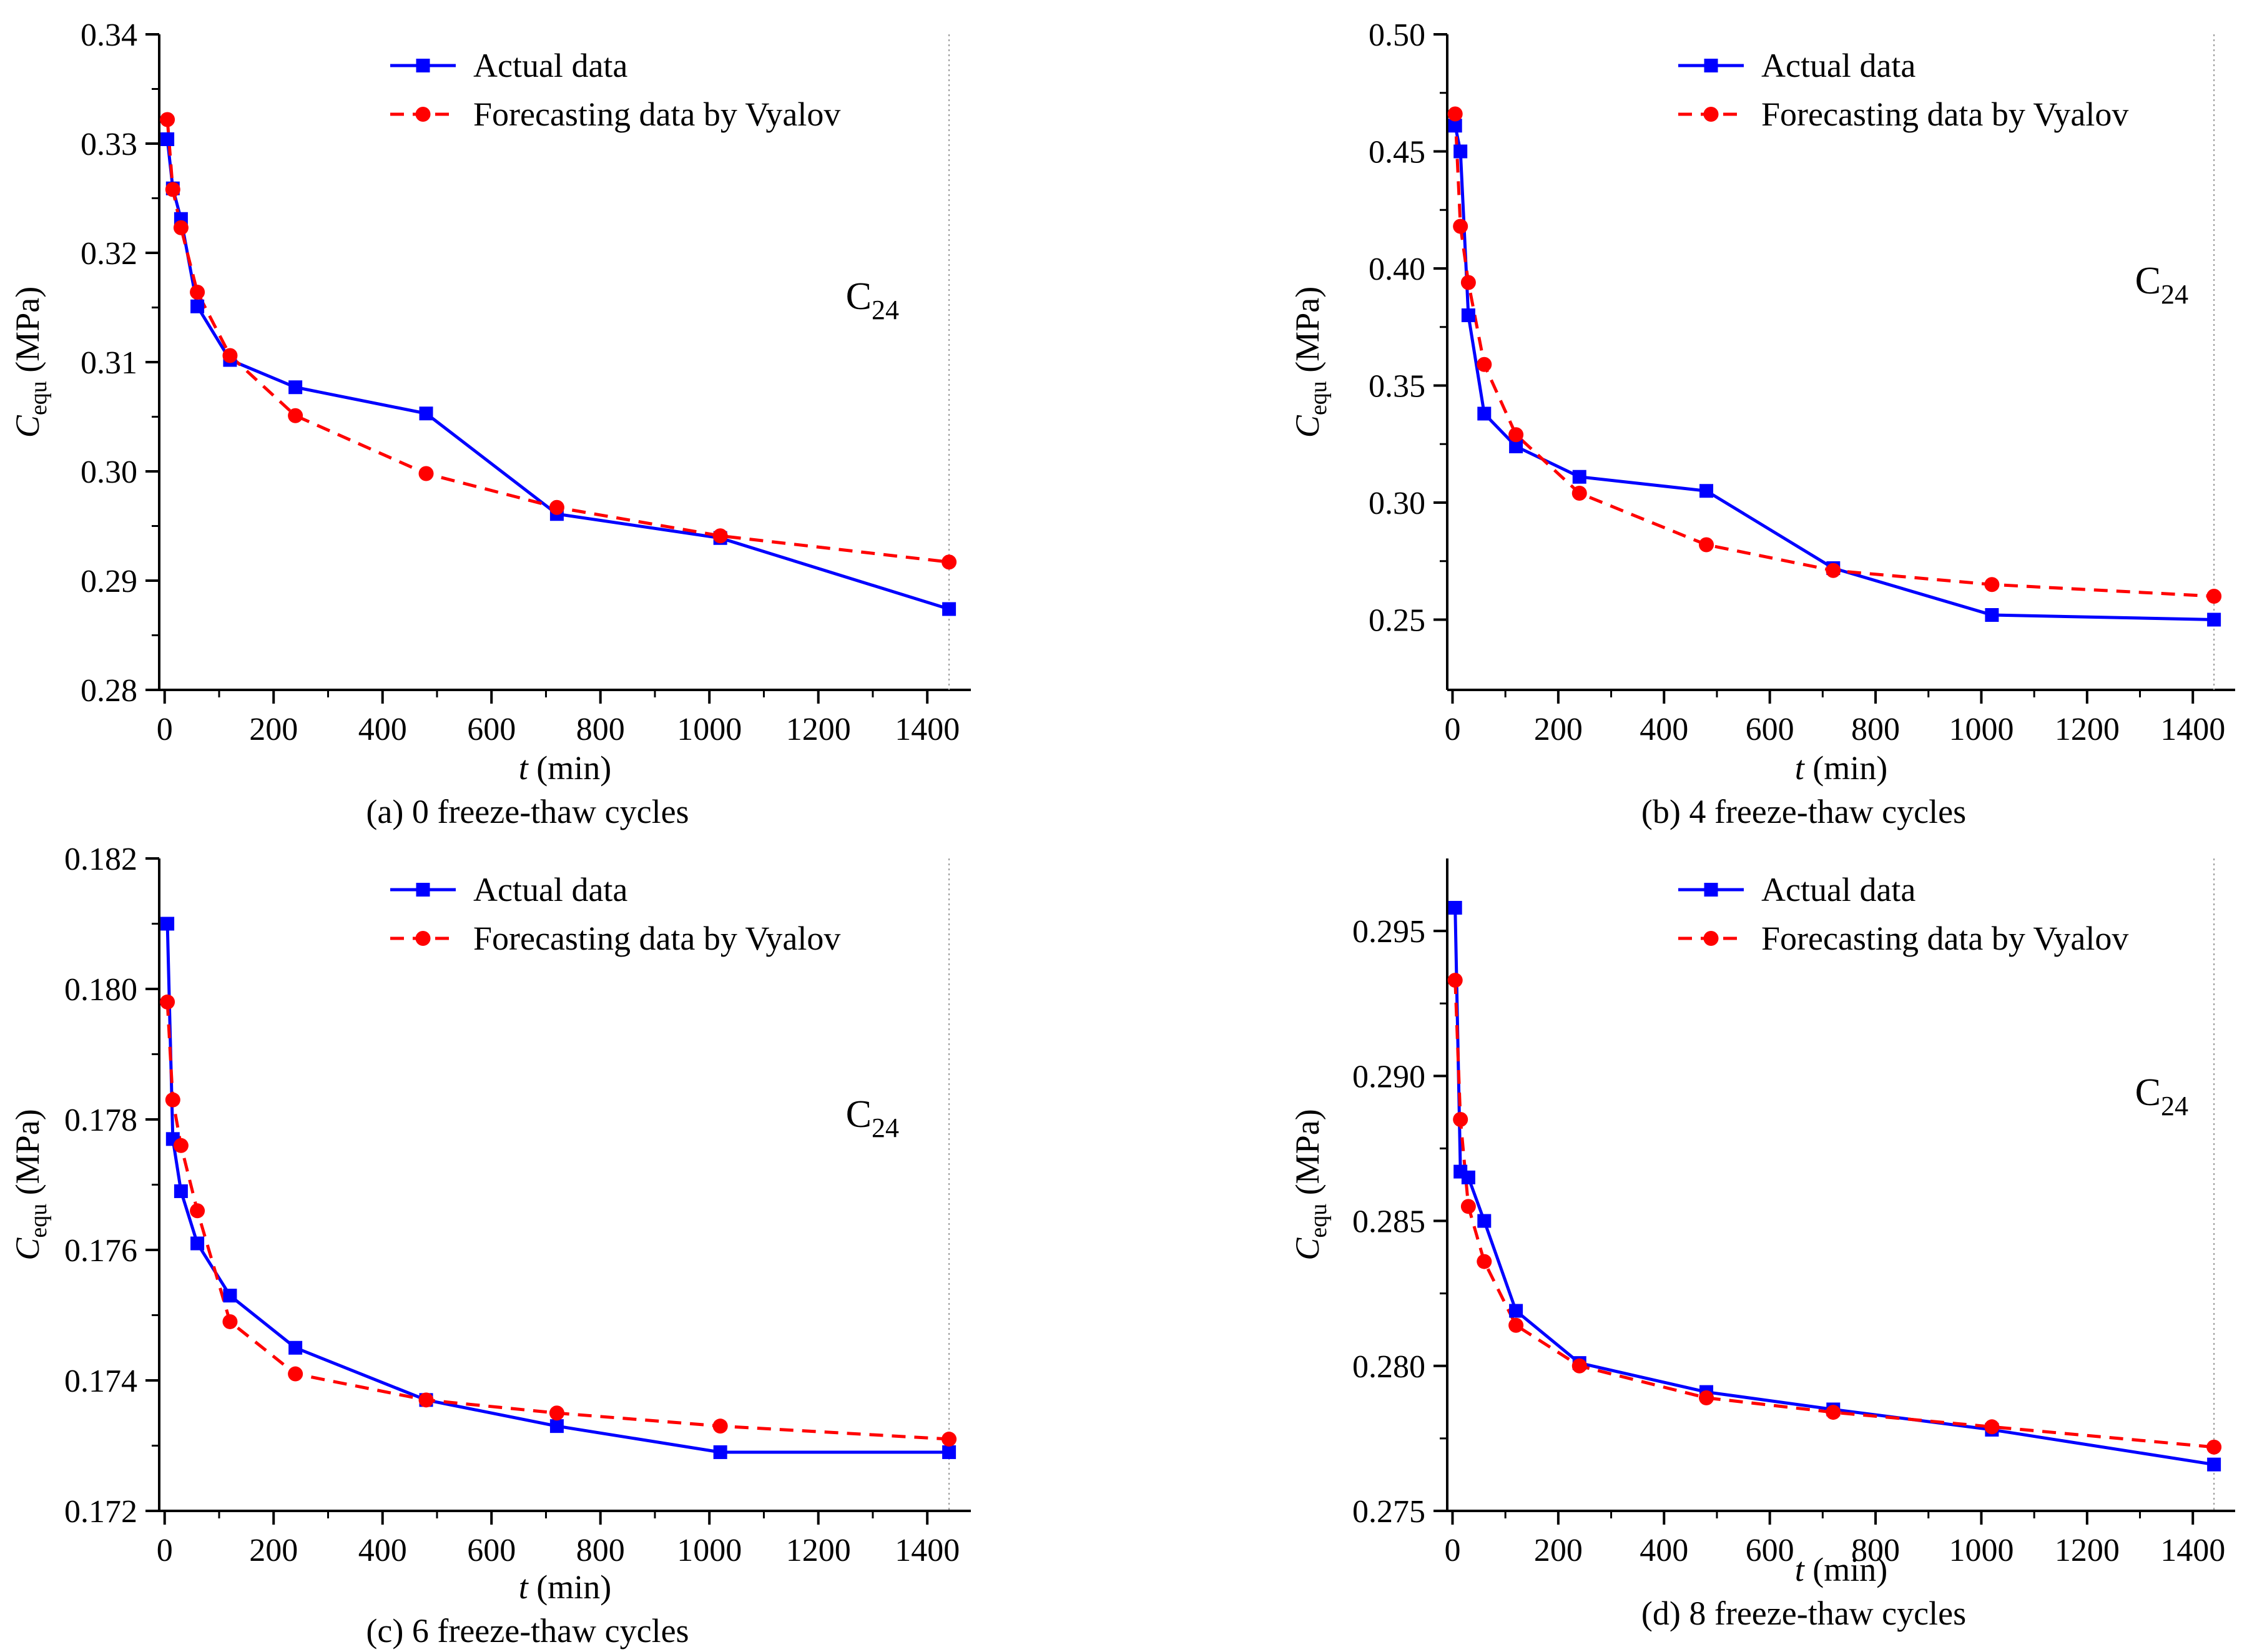 The image size is (2262, 1652). I want to click on x-tick-label: 1400, so click(2192, 1550).